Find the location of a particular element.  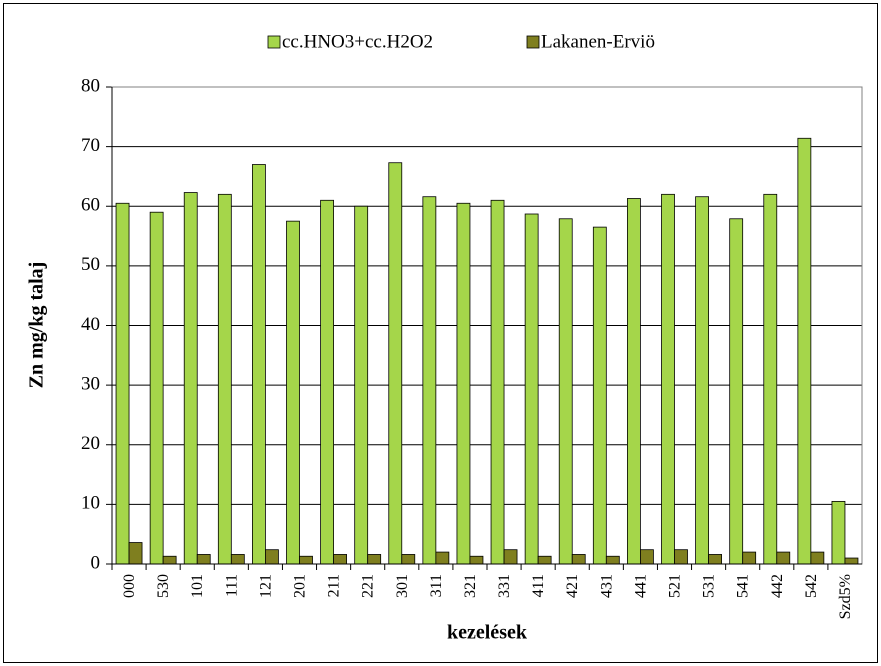

y-tick-label: 70 is located at coordinates (90, 145).